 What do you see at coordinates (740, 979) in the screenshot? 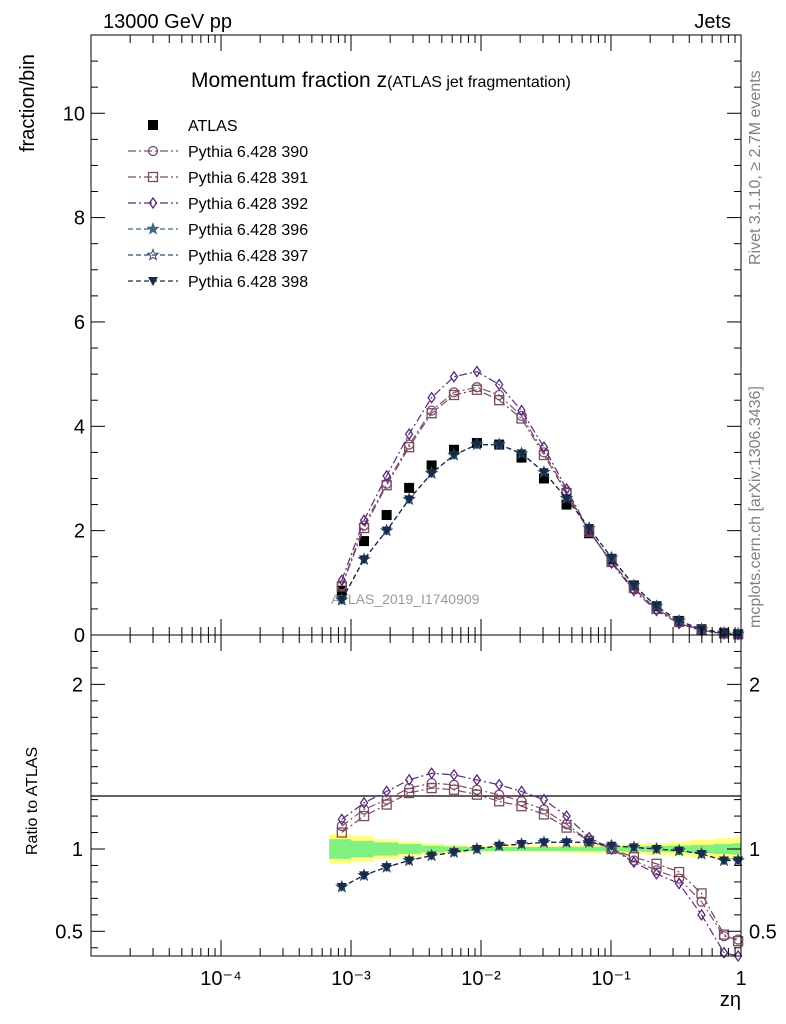
I see `x-tick-label: 1` at bounding box center [740, 979].